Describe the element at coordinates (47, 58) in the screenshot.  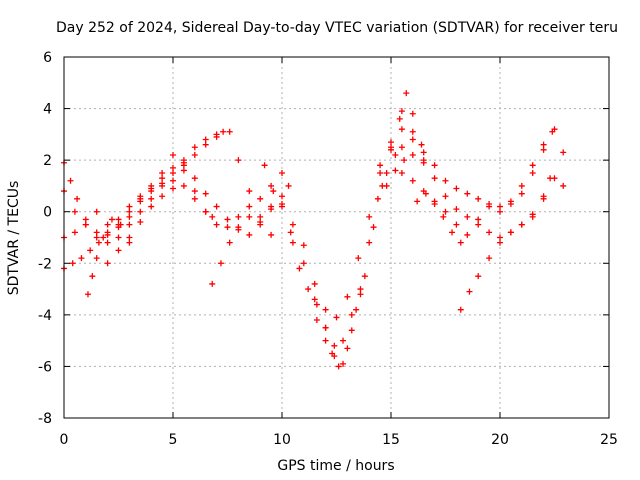
I see `y-tick-label: 6` at that location.